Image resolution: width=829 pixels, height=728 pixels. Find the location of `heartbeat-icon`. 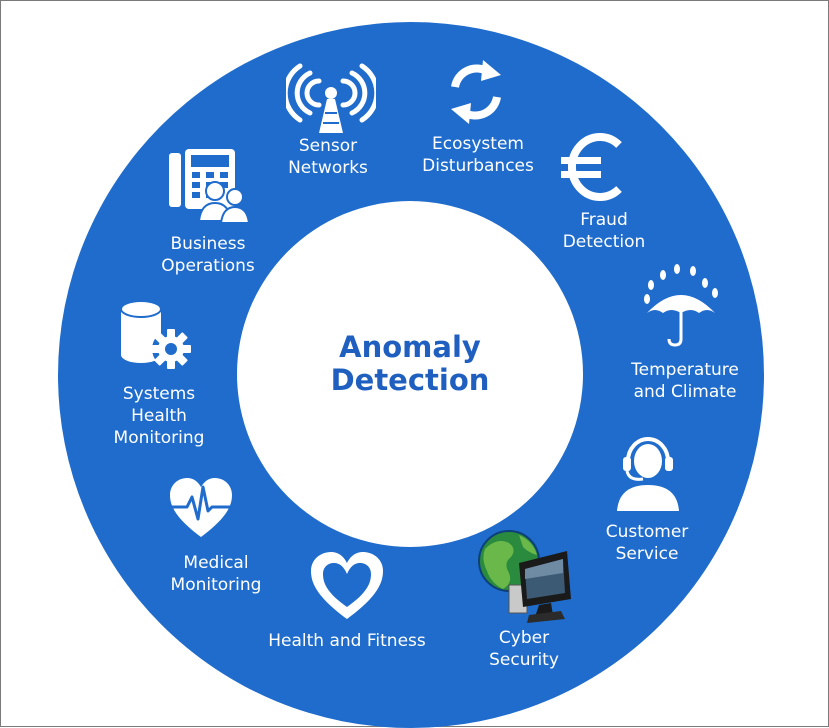

heartbeat-icon is located at coordinates (201, 508).